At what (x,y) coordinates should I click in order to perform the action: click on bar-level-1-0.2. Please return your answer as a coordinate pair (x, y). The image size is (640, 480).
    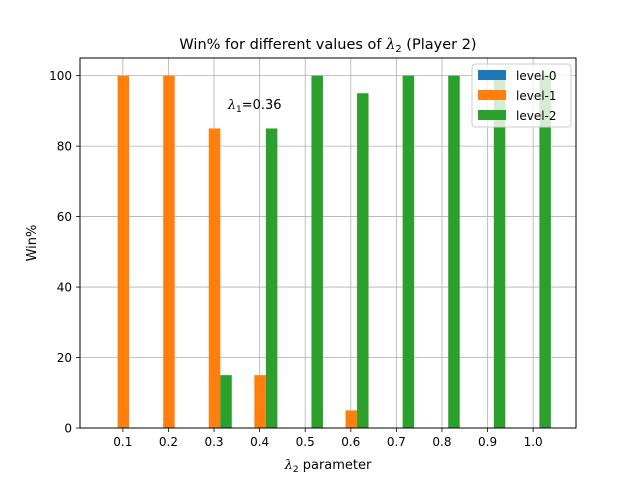
    Looking at the image, I should click on (169, 251).